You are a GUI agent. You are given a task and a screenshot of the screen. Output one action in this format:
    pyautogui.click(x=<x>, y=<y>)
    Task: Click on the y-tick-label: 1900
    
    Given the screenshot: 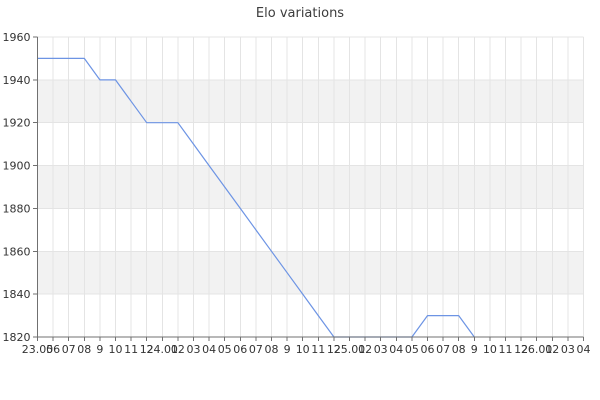 What is the action you would take?
    pyautogui.click(x=17, y=166)
    